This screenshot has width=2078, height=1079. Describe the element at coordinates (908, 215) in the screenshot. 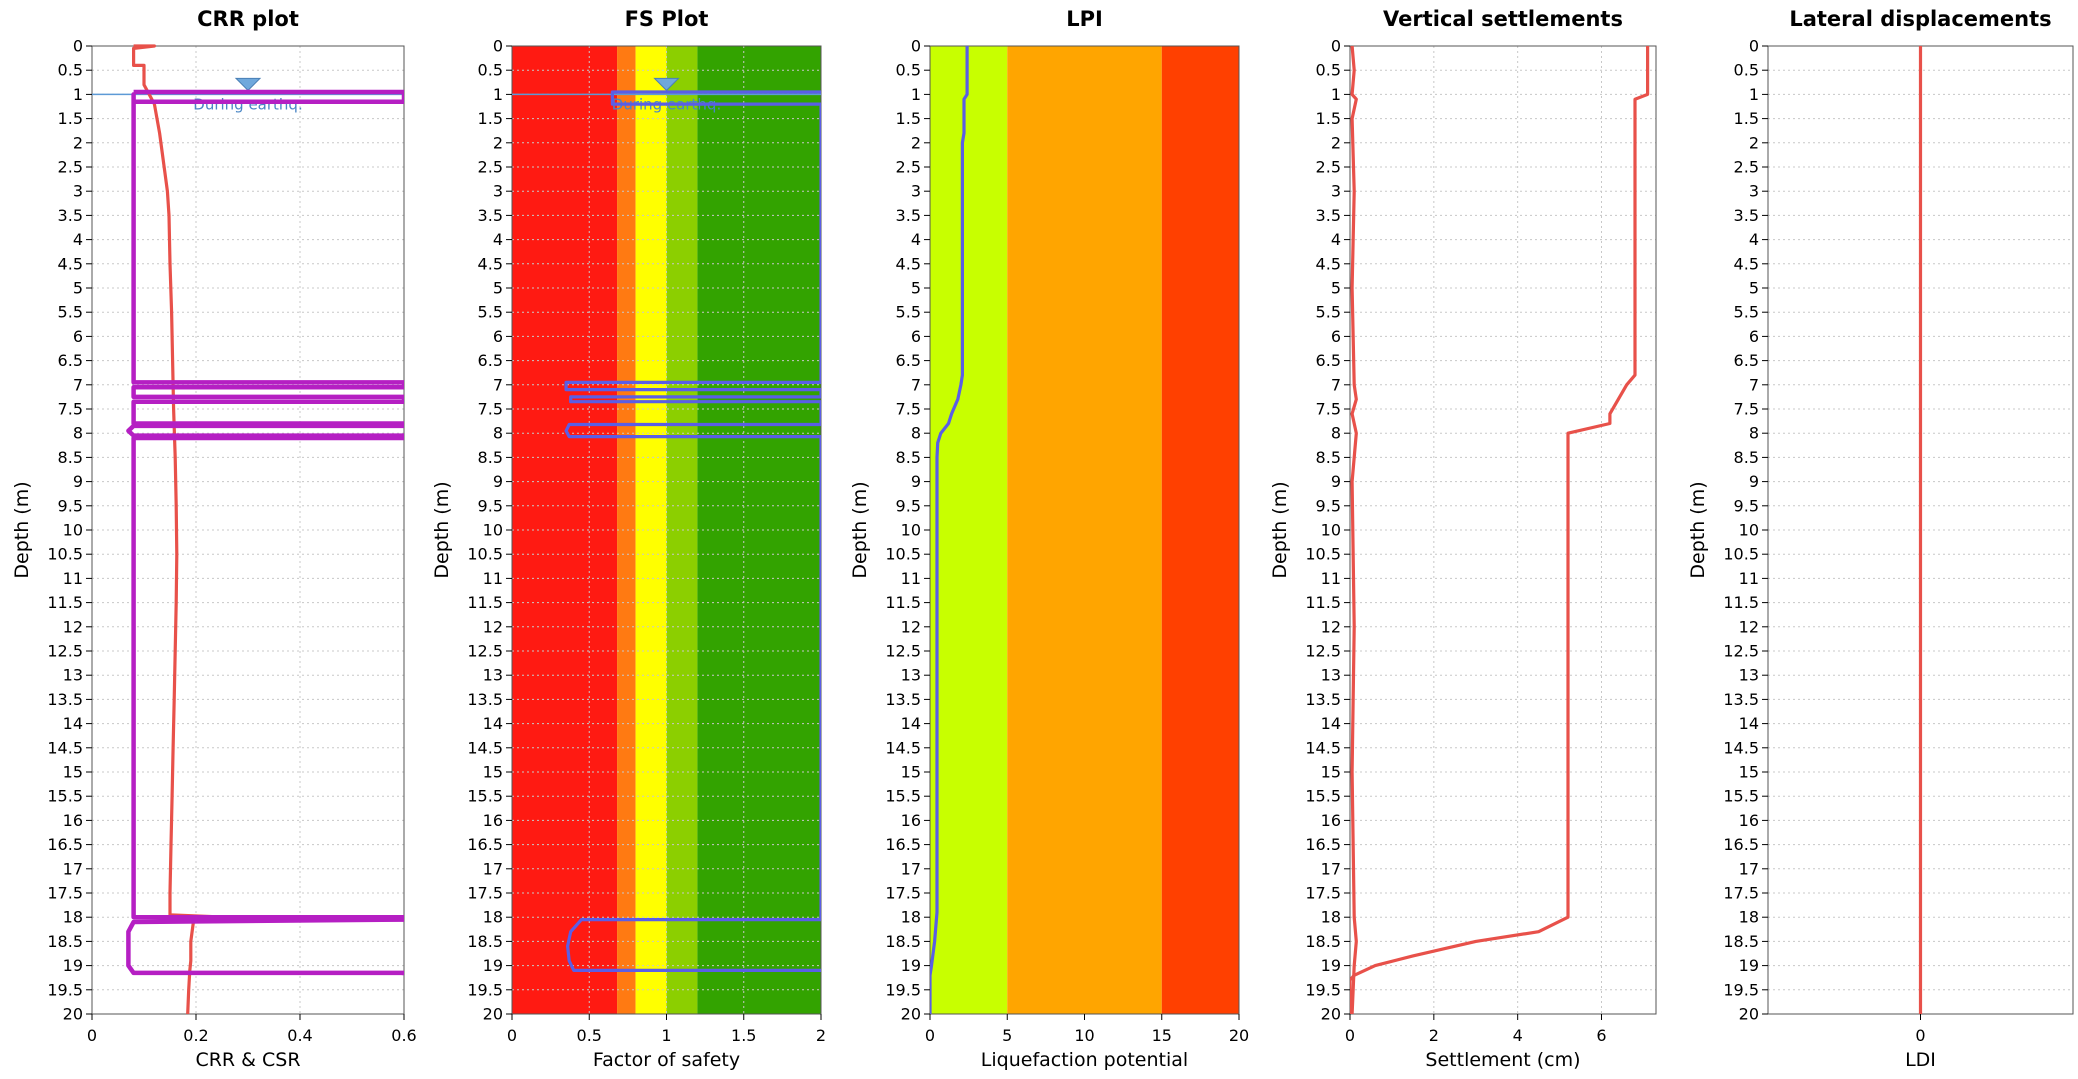

I see `lpi-y-tick-label: 3.5` at that location.